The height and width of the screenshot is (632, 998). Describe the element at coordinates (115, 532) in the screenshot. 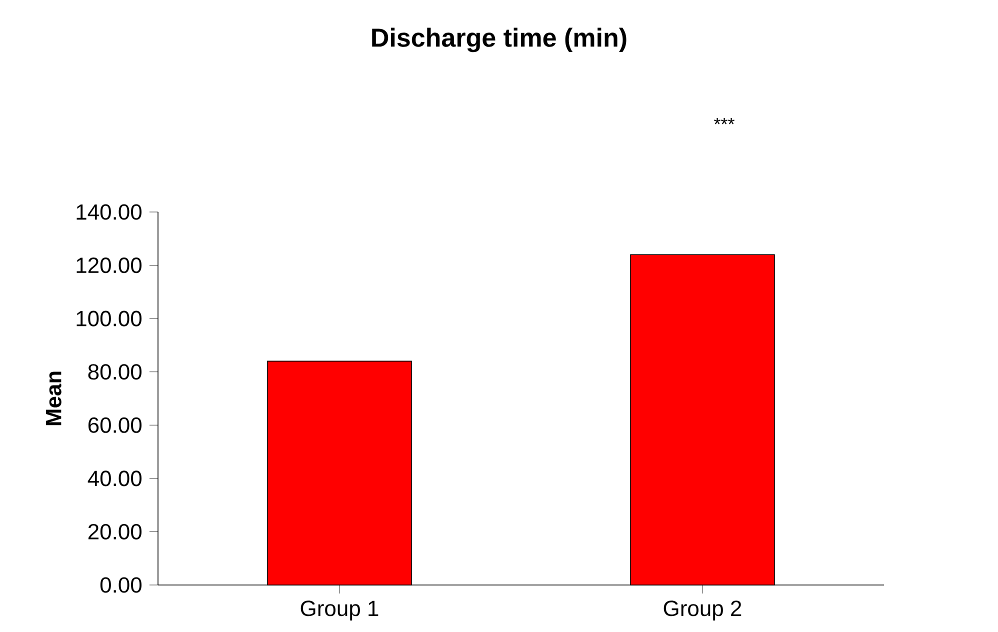

I see `y-tick-label: 20.00` at that location.